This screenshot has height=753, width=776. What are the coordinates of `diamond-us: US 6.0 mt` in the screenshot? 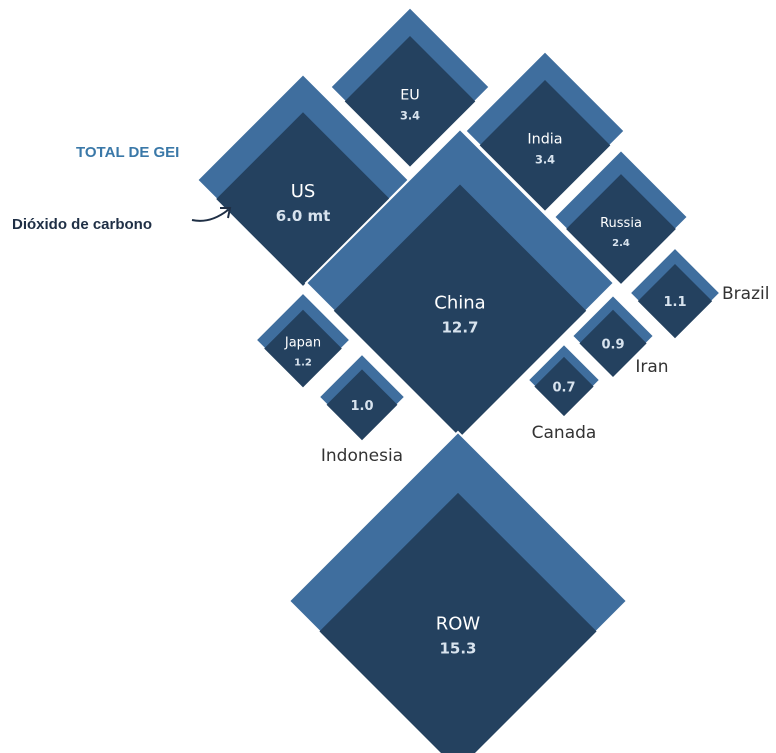 It's located at (303, 180).